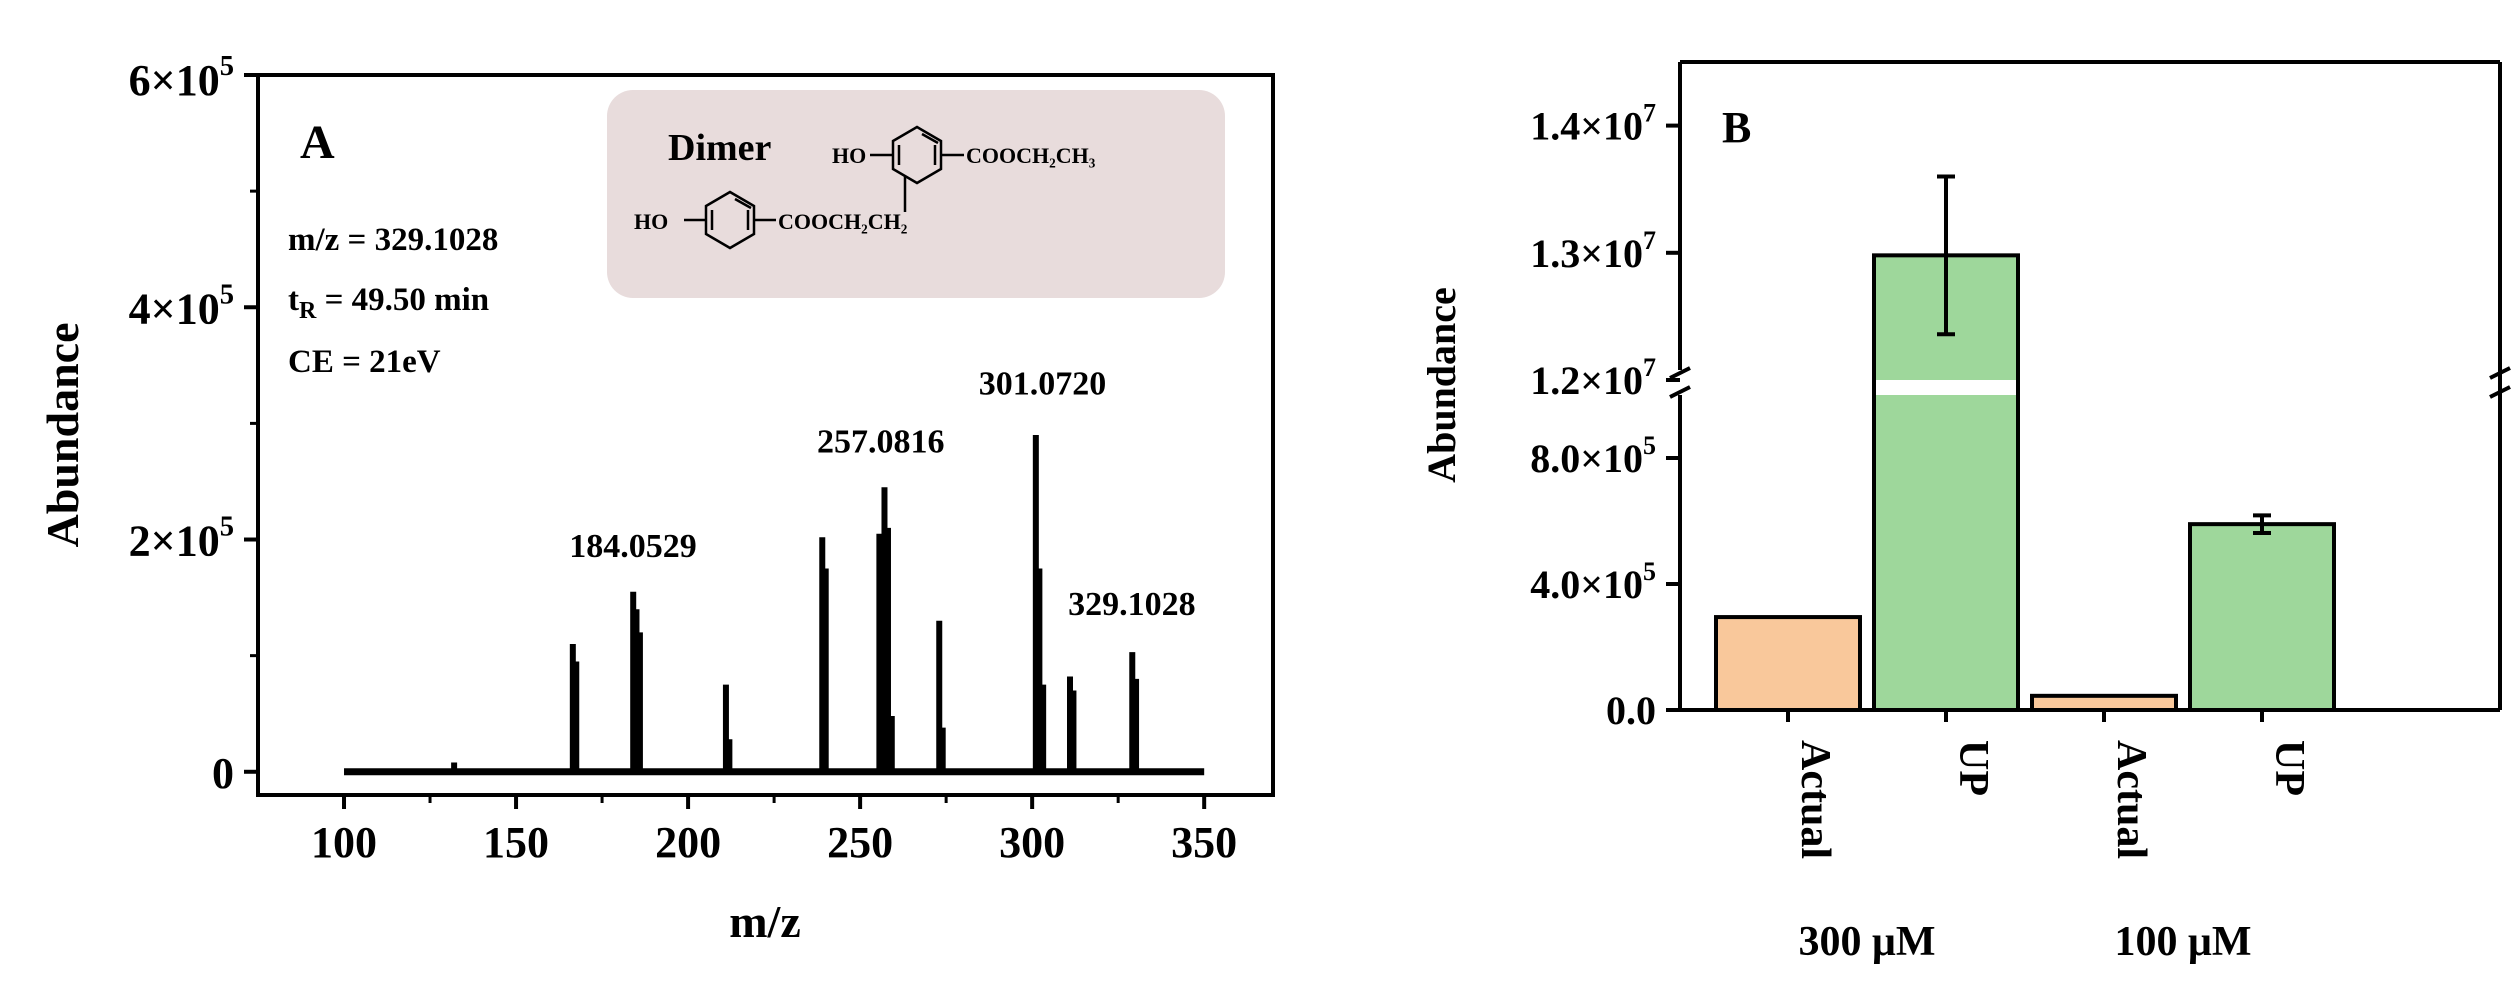 This screenshot has width=2512, height=996. What do you see at coordinates (2090, 382) in the screenshot?
I see `axis-break-marks-icon` at bounding box center [2090, 382].